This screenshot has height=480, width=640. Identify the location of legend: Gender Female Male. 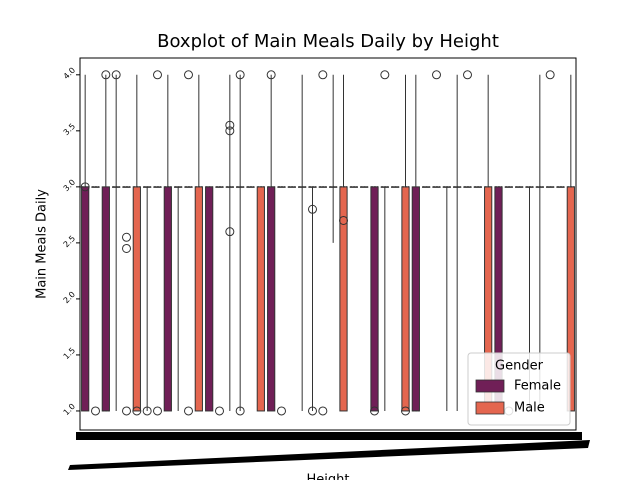
(519, 389).